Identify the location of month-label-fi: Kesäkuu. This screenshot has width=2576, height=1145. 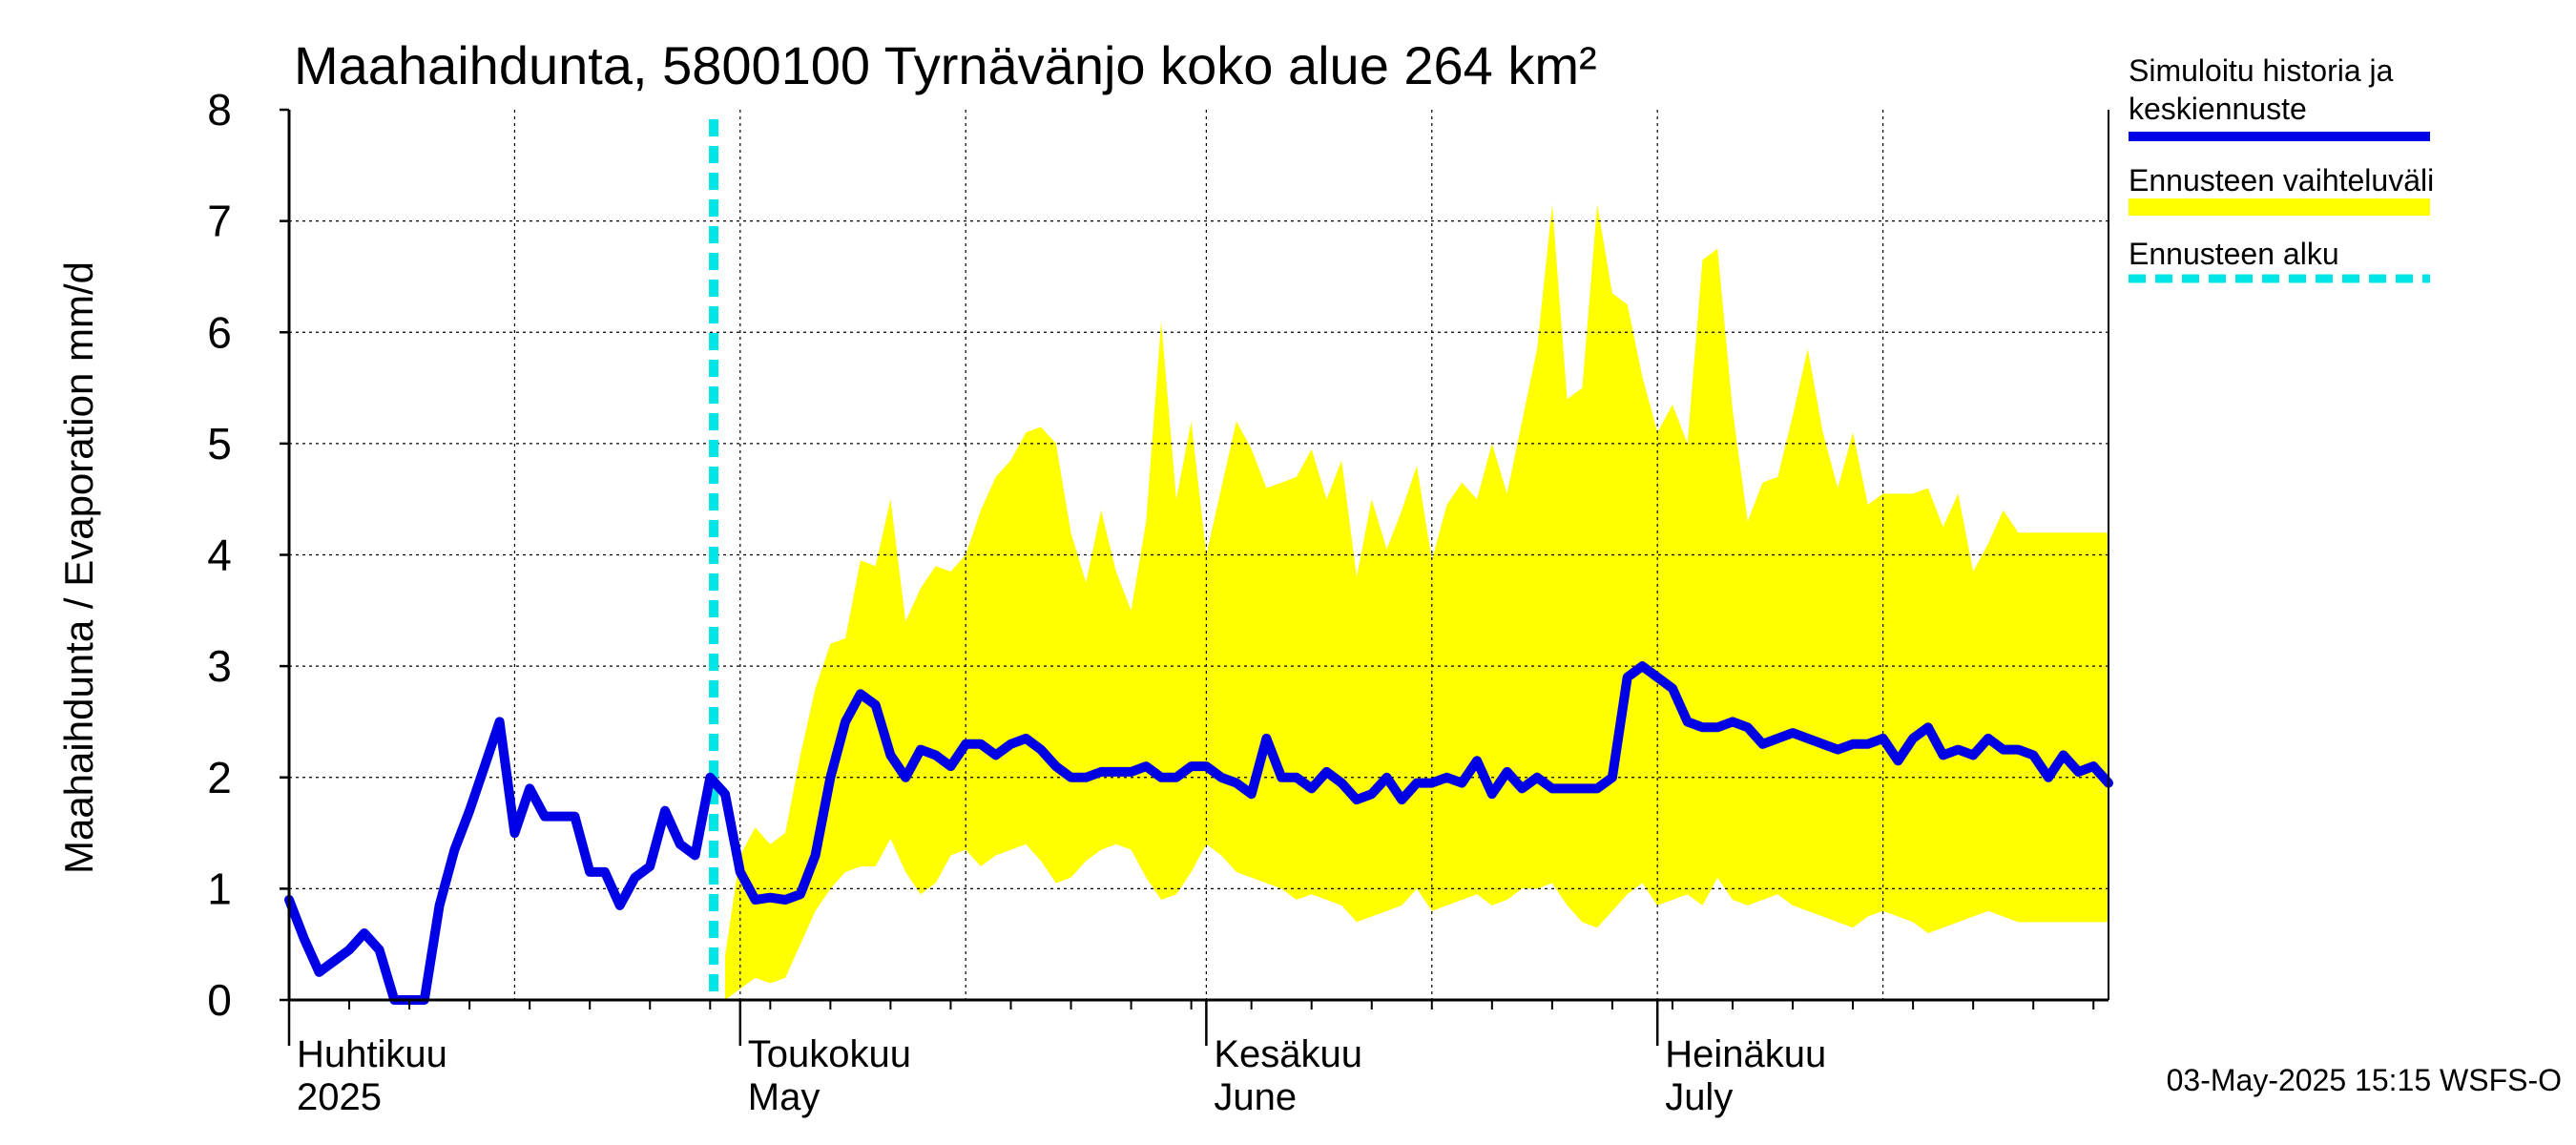
(1288, 1054).